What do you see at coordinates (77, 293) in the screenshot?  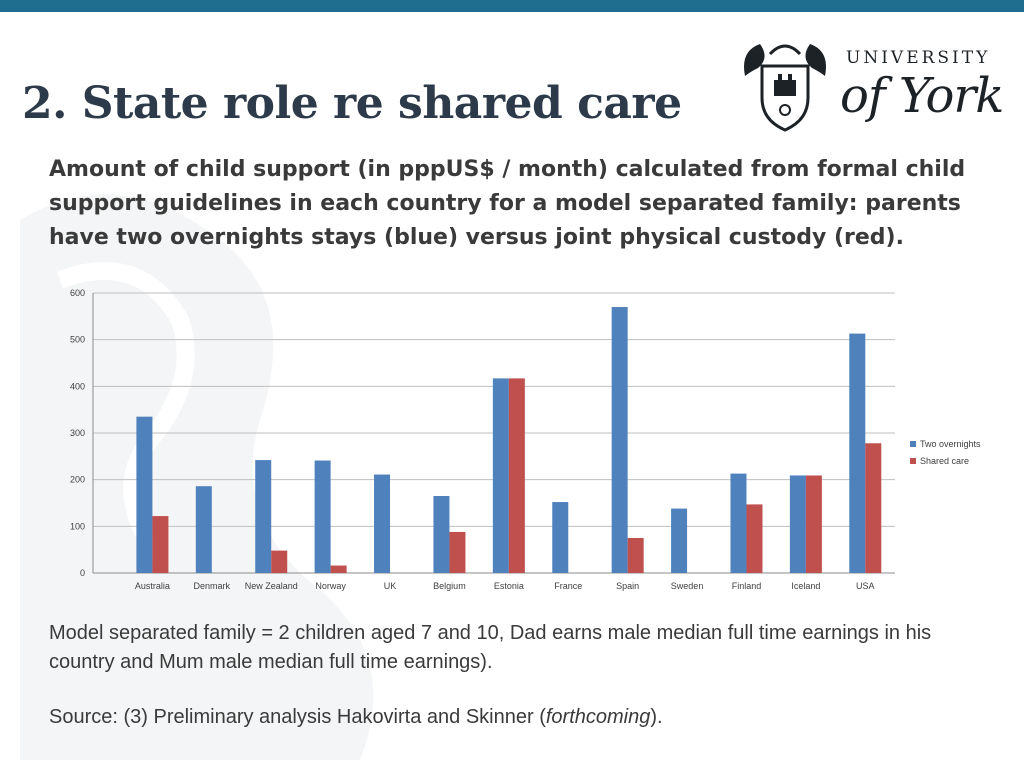 I see `y-tick-label: 600` at bounding box center [77, 293].